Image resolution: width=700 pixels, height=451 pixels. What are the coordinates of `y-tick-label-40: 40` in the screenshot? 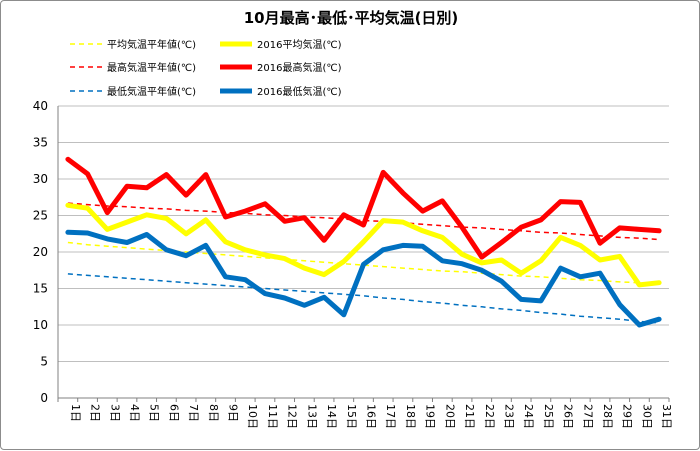 It's located at (40, 106).